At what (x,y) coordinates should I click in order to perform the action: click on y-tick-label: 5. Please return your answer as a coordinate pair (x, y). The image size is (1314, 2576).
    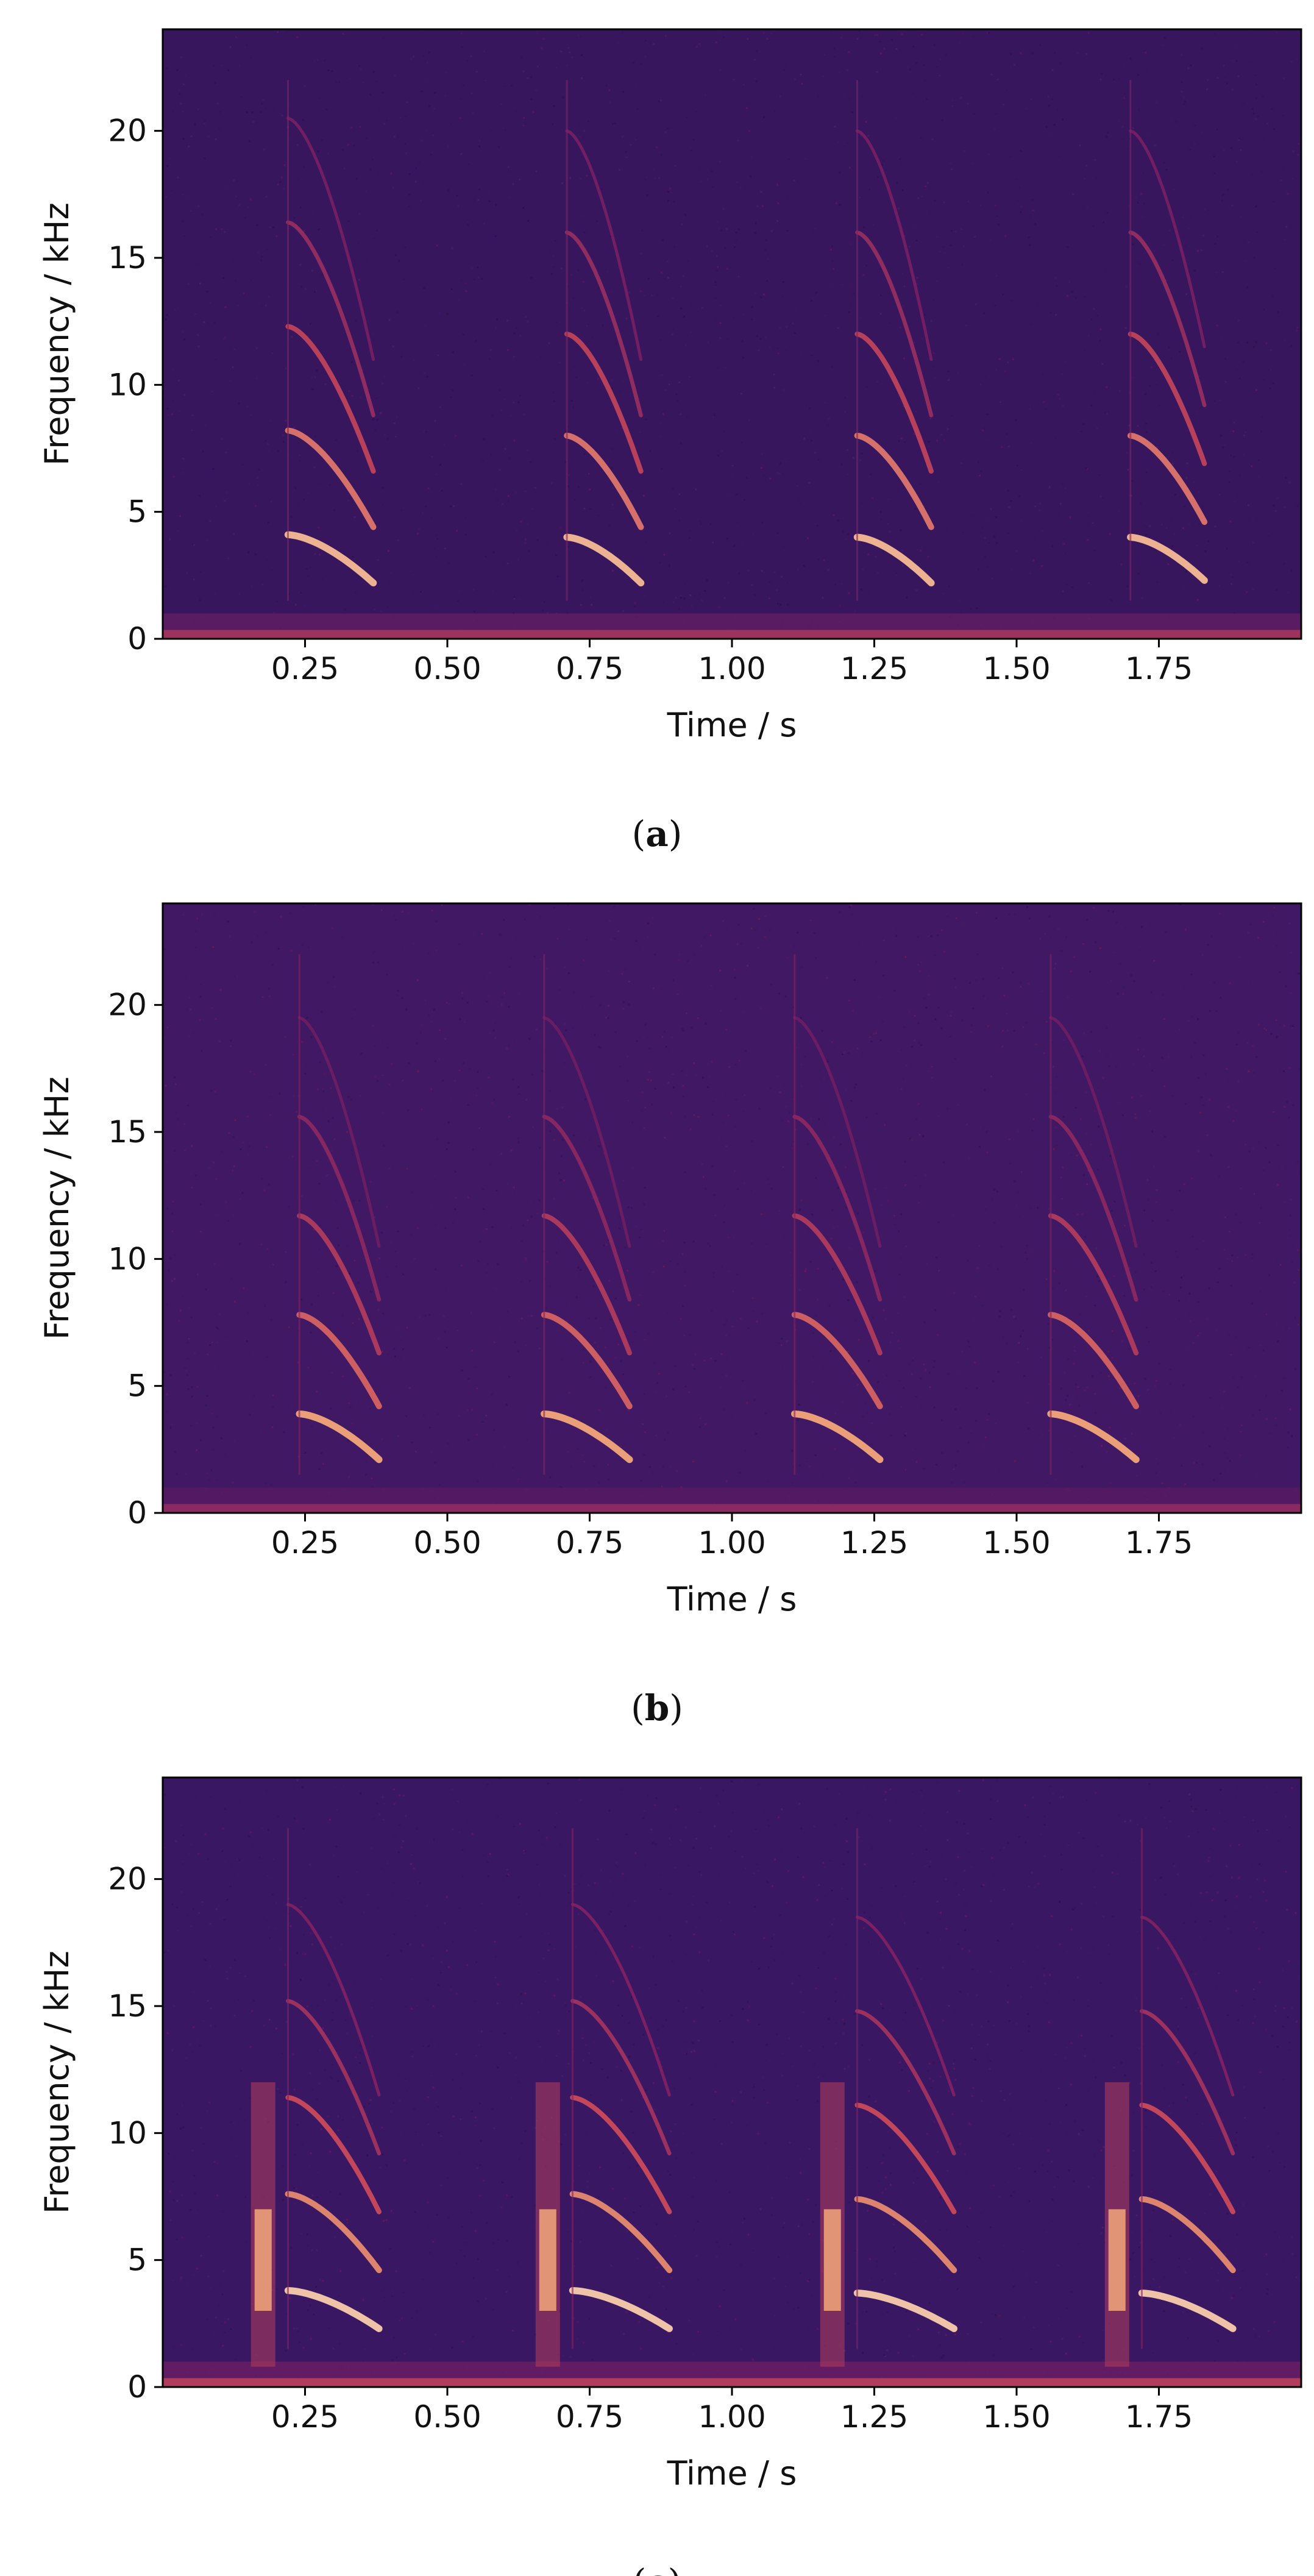
    Looking at the image, I should click on (137, 512).